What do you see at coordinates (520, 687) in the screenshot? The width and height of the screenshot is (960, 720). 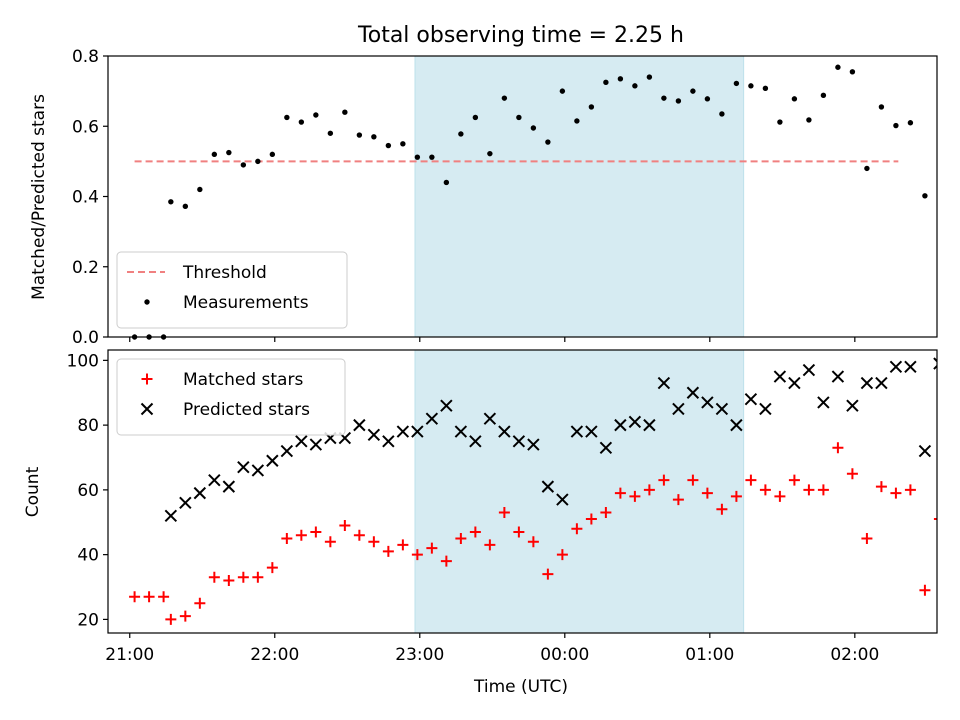 I see `x-axis-label: Time (UTC)` at bounding box center [520, 687].